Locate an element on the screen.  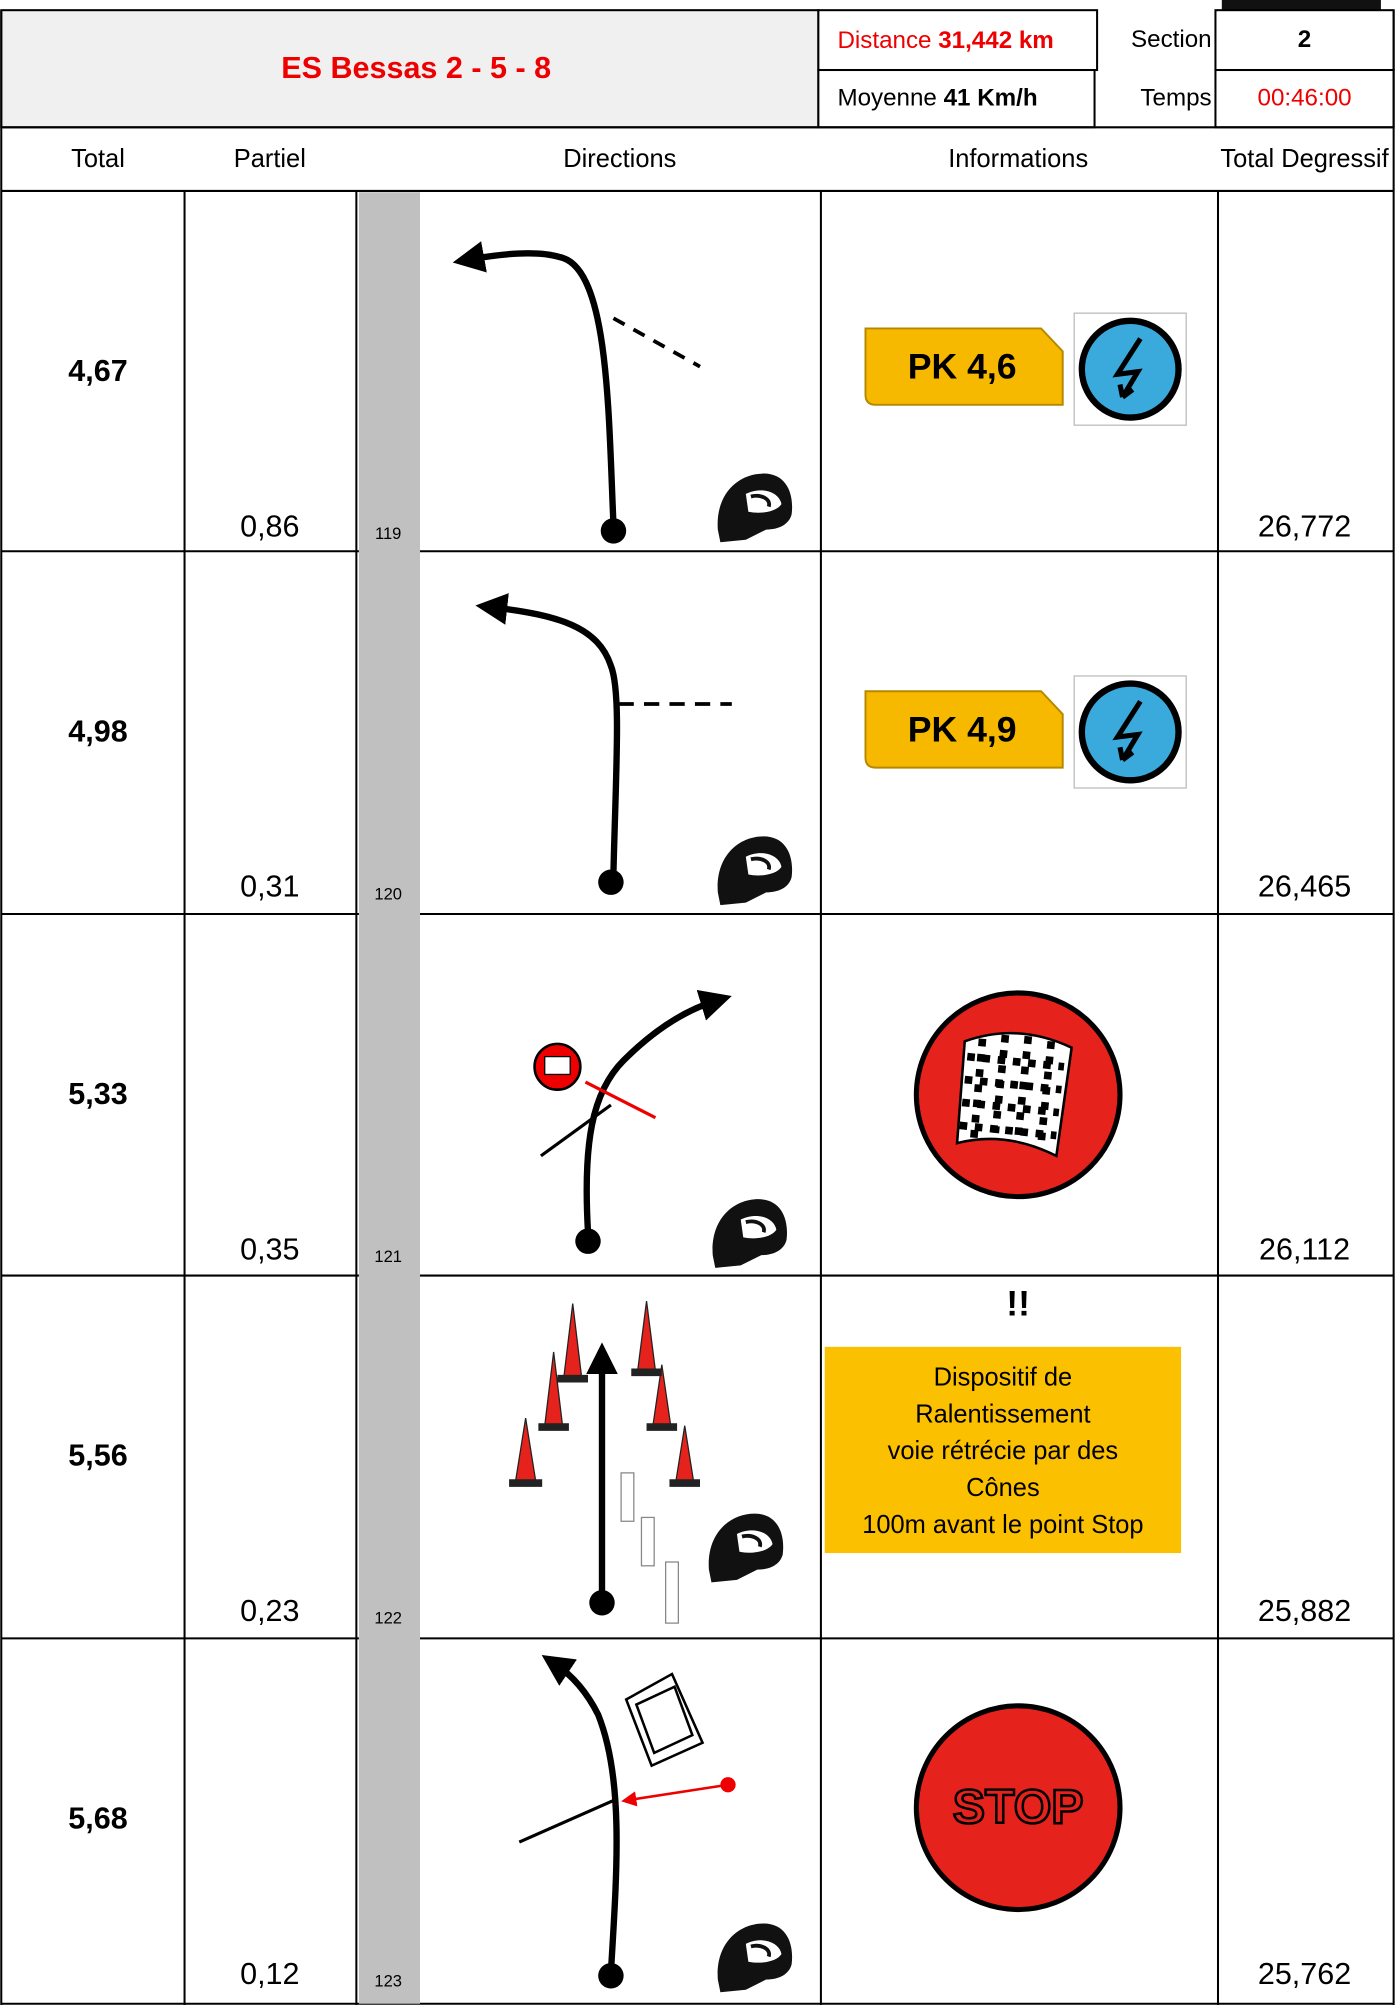
info-line: Dispositif de is located at coordinates (1003, 1377).